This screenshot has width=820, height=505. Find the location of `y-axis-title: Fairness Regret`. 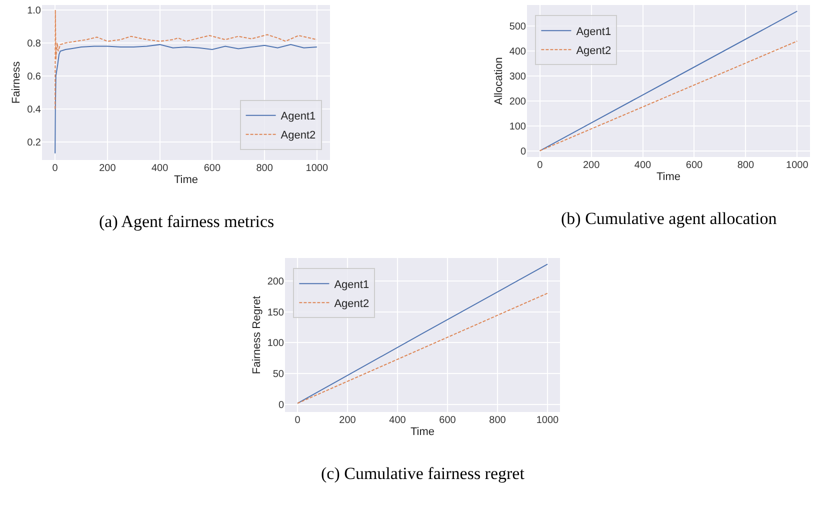

y-axis-title: Fairness Regret is located at coordinates (256, 335).